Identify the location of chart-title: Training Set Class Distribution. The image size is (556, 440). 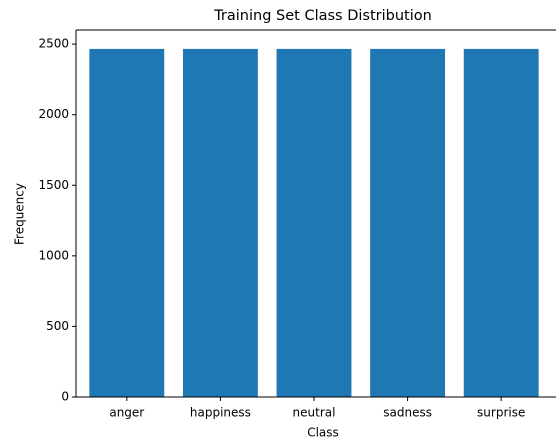
(322, 16).